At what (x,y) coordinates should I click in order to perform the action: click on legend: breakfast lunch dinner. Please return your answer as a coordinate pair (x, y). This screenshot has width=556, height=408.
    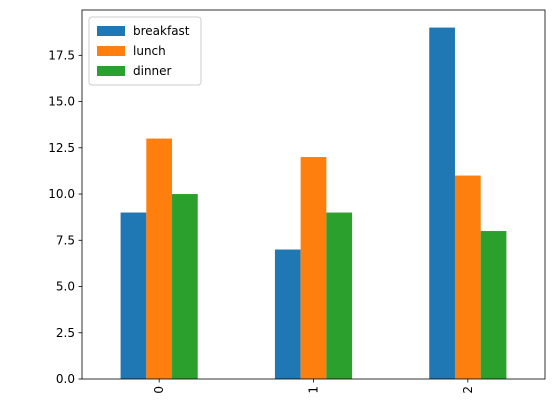
    Looking at the image, I should click on (145, 51).